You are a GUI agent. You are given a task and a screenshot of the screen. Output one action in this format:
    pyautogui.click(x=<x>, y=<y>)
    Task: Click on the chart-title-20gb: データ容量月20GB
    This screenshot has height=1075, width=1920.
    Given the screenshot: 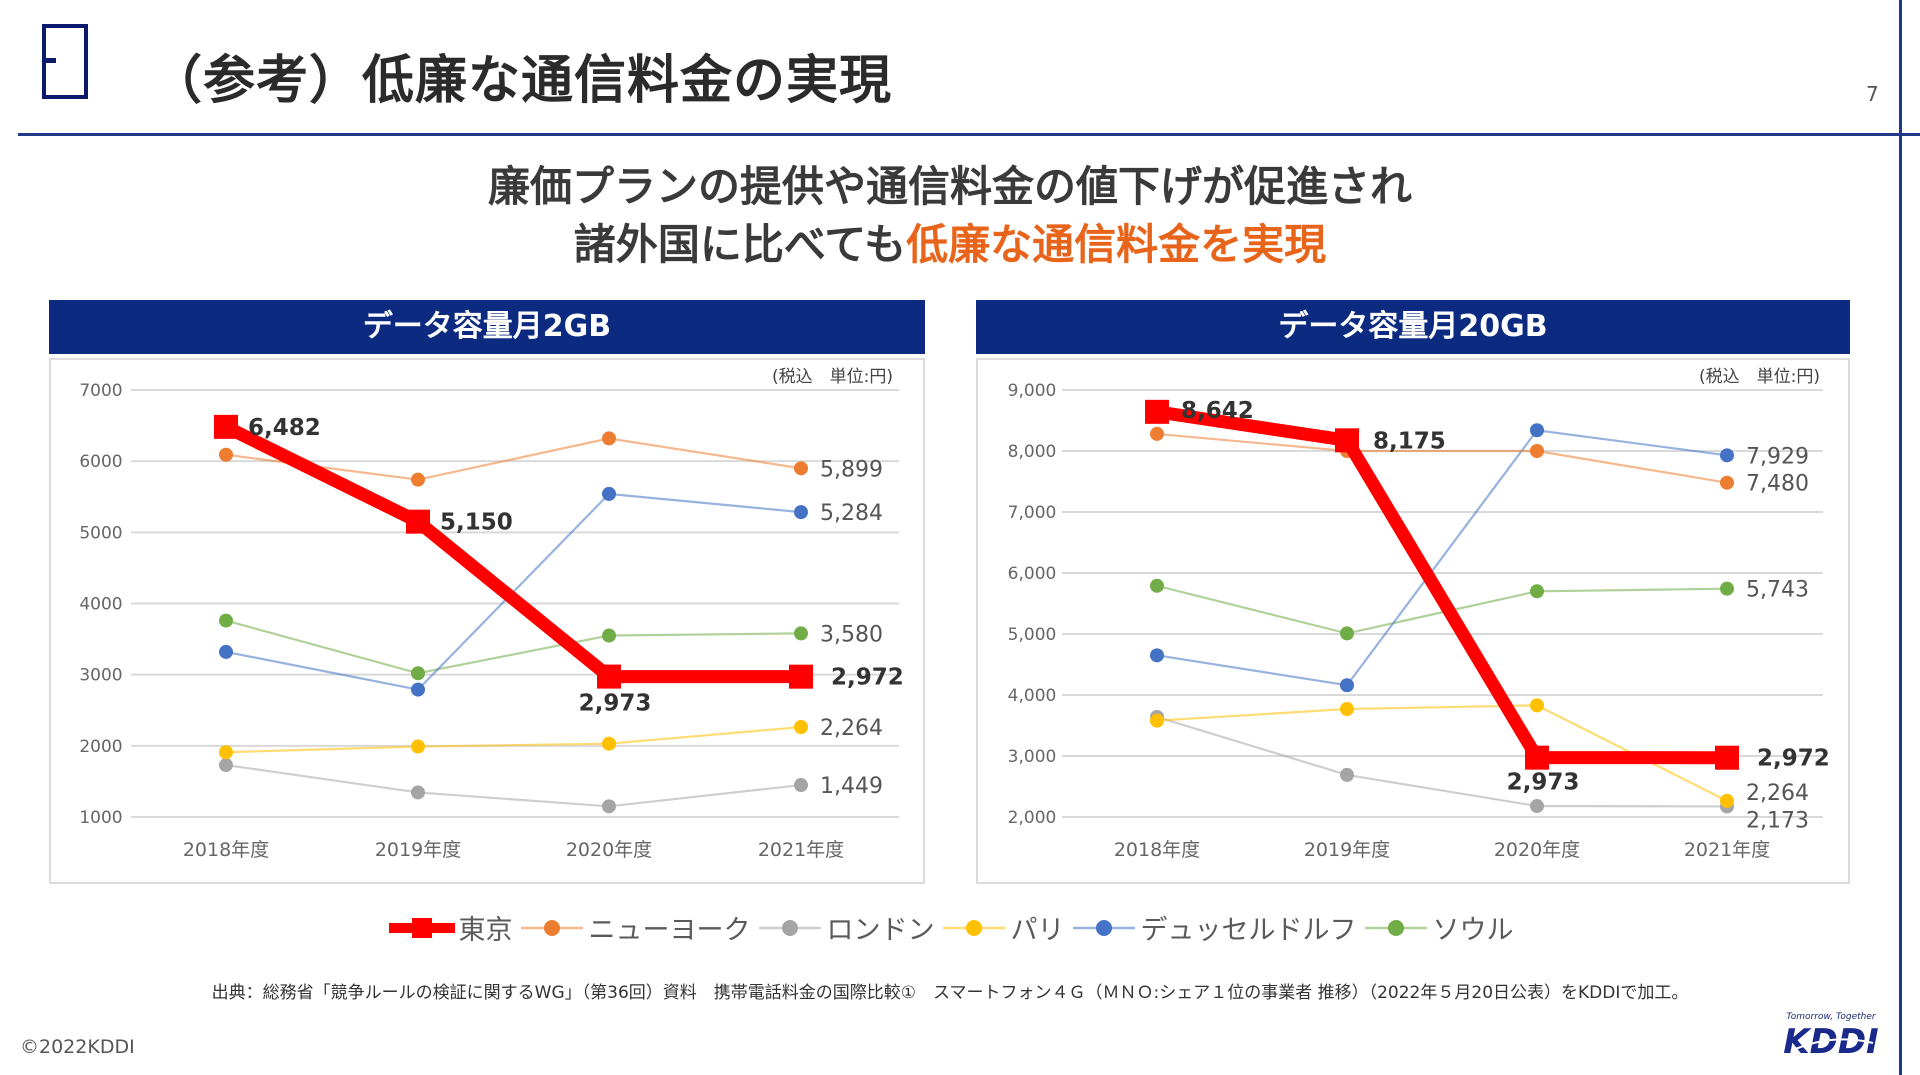 What is the action you would take?
    pyautogui.click(x=1413, y=327)
    